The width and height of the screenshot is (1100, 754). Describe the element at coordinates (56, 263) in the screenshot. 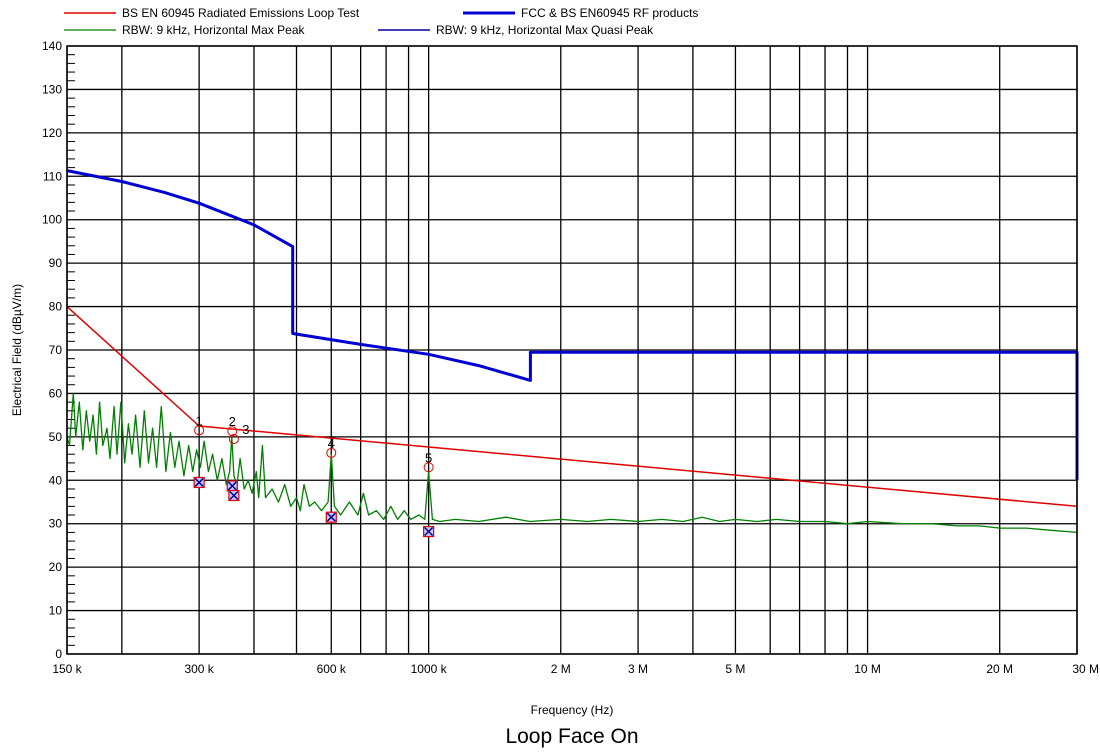

I see `y-tick-label: 90` at that location.